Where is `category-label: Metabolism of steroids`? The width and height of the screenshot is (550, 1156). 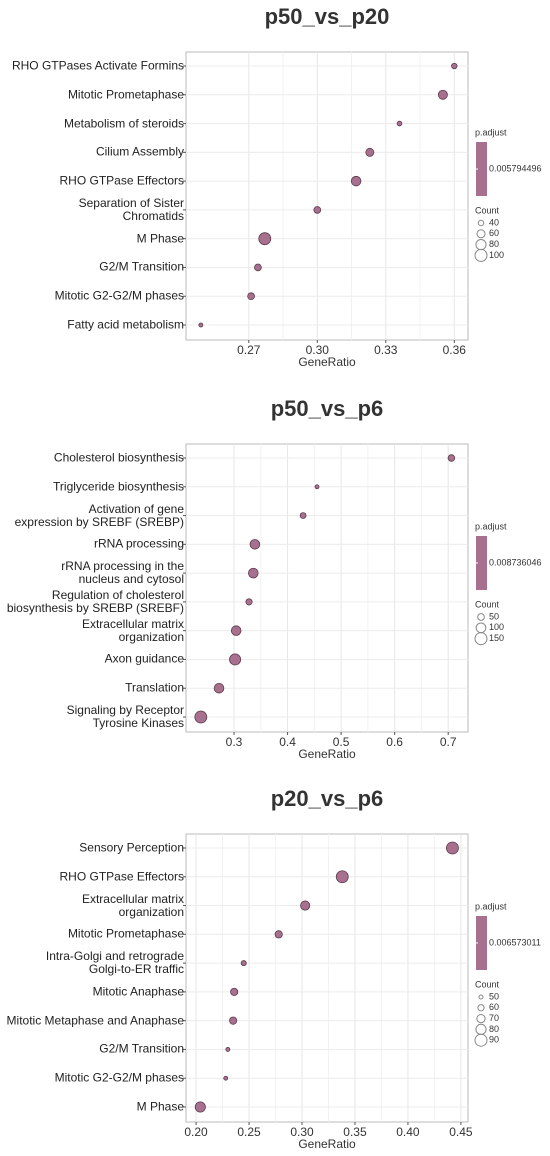
category-label: Metabolism of steroids is located at coordinates (123, 123).